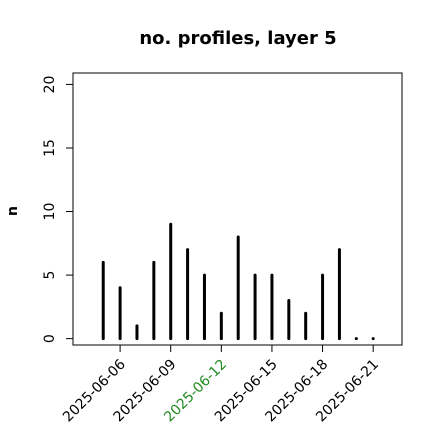 This screenshot has height=440, width=440. I want to click on y-tick-label: 5, so click(50, 275).